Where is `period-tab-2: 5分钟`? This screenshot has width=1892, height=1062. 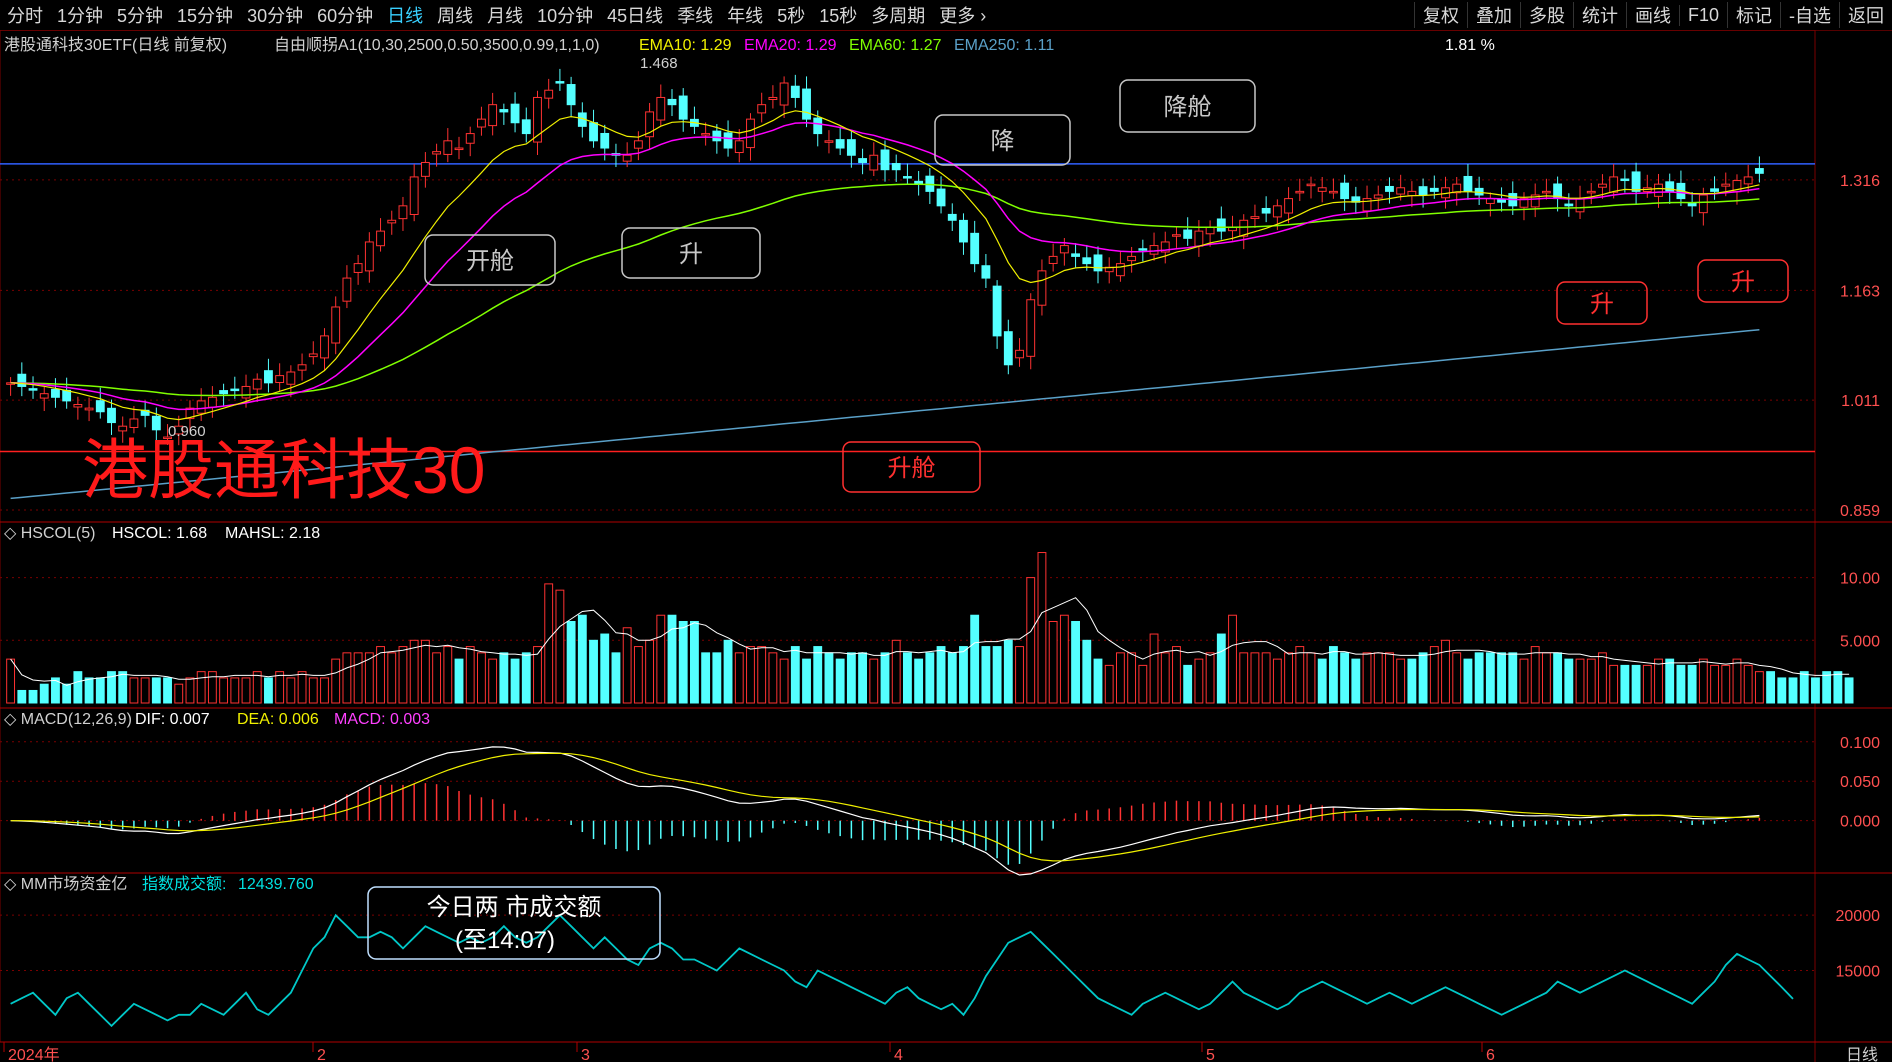
period-tab-2: 5分钟 is located at coordinates (140, 16).